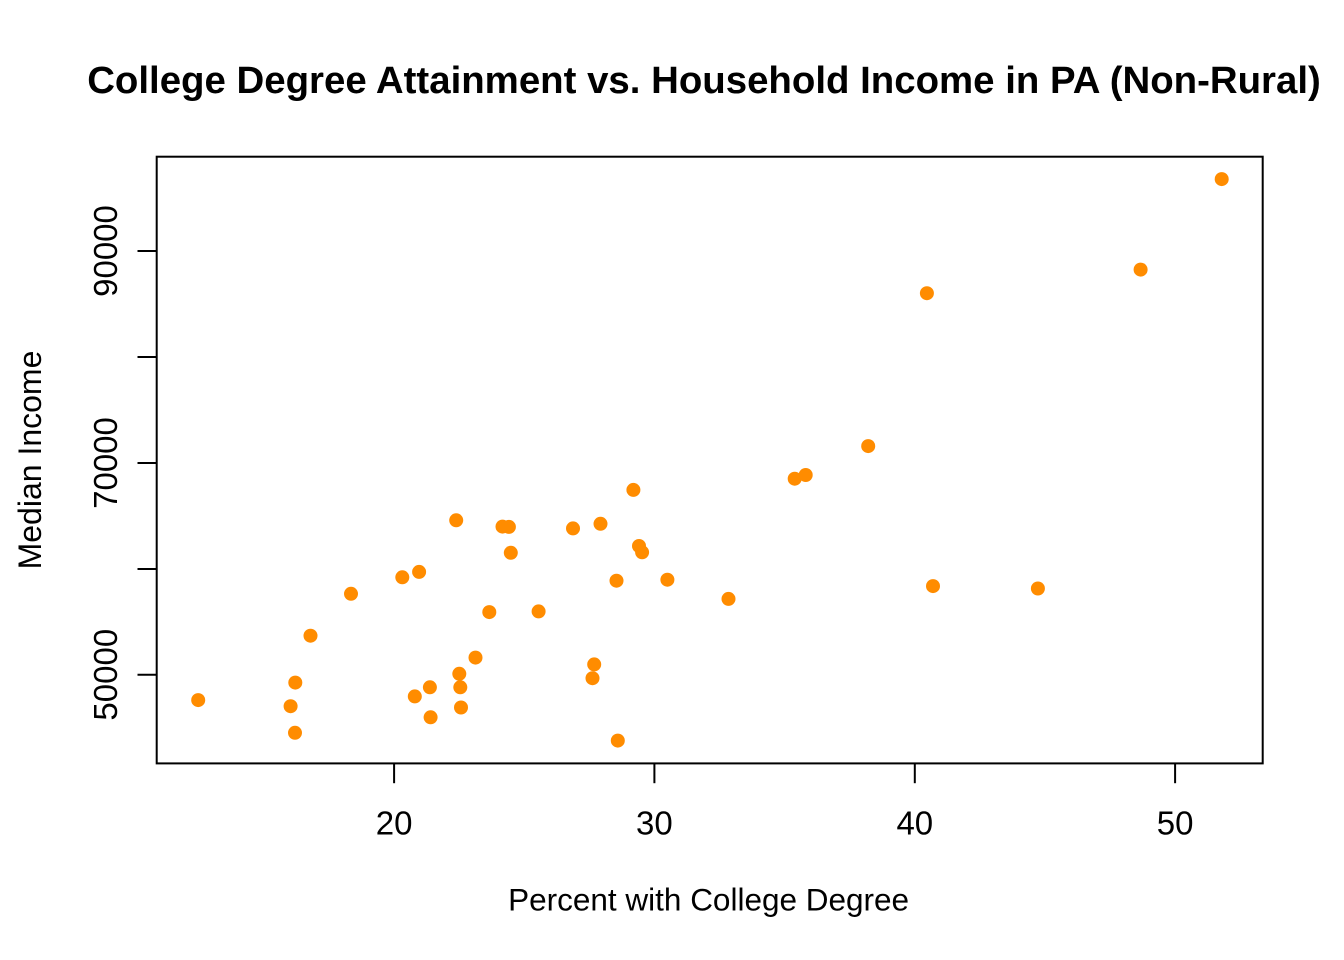 This screenshot has width=1344, height=960. I want to click on svg-text: 40, so click(914, 822).